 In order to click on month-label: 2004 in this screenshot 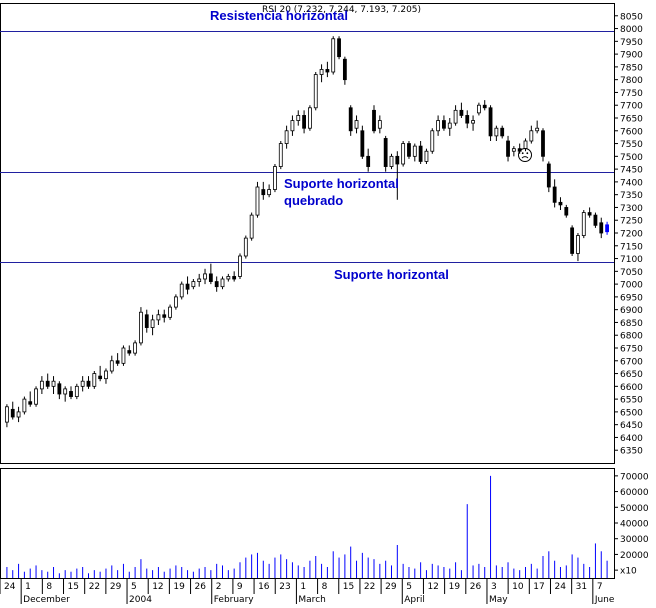, I will do `click(140, 599)`.